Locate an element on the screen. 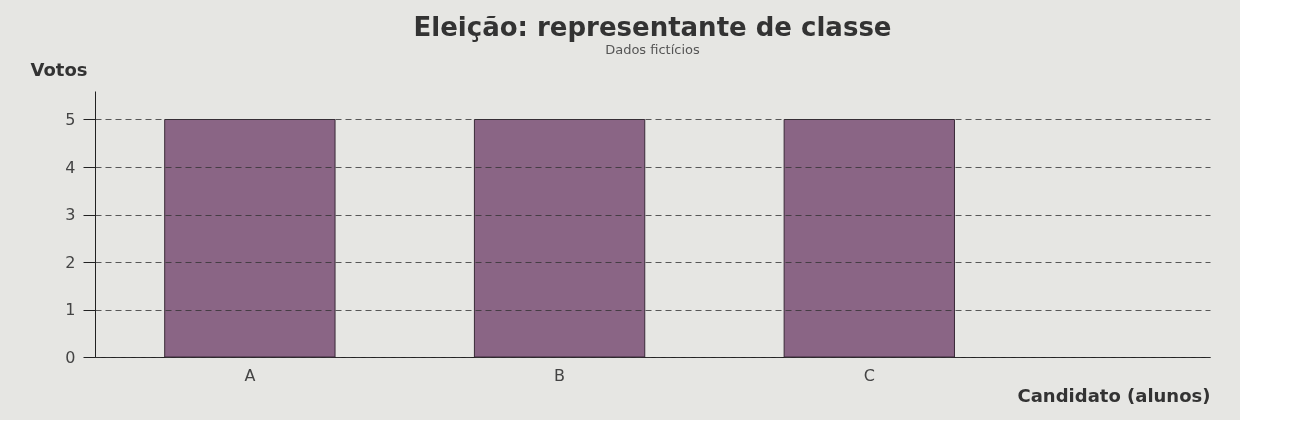 The image size is (1306, 432). y-tick-label: 5 is located at coordinates (70, 119).